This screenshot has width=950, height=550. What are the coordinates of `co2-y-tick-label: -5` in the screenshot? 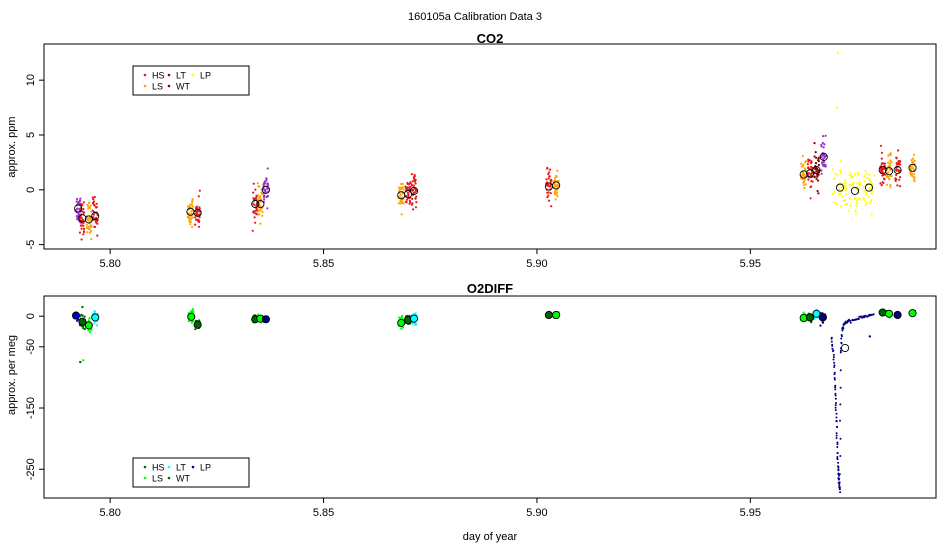 It's located at (31, 245).